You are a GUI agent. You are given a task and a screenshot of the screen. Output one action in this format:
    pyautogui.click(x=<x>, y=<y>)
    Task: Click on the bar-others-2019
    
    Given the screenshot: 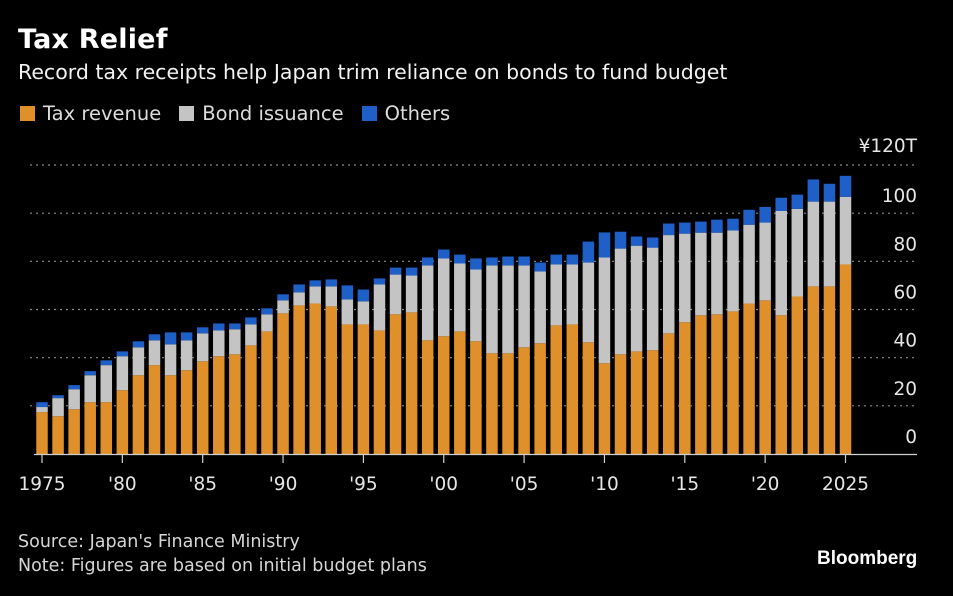 What is the action you would take?
    pyautogui.click(x=749, y=217)
    